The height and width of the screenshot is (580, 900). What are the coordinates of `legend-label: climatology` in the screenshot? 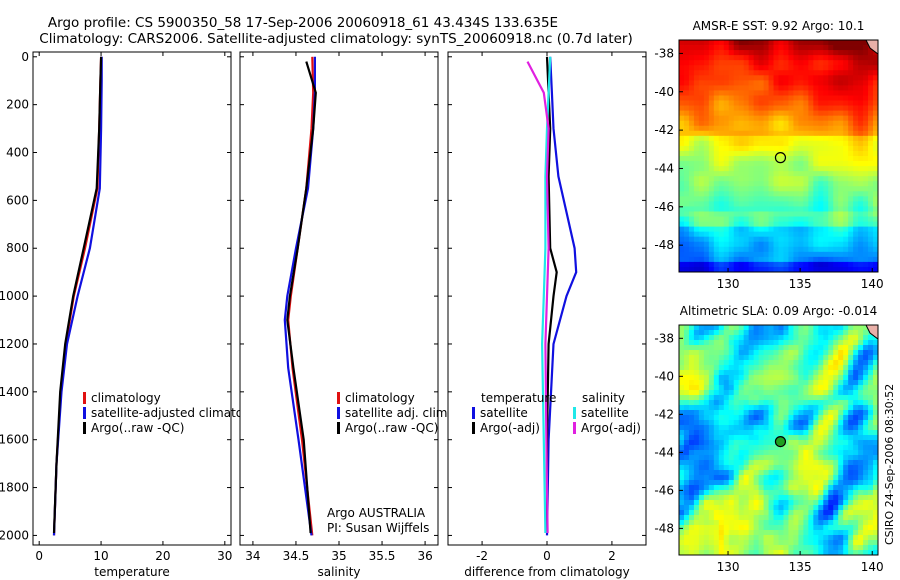 It's located at (126, 398).